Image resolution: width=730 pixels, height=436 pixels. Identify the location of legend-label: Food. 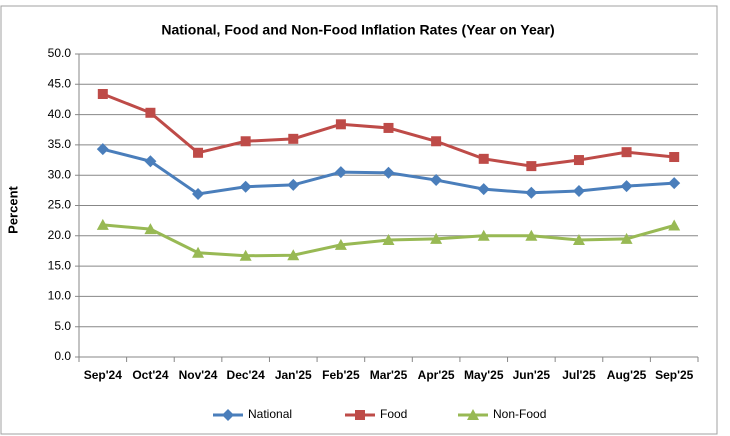
(393, 414).